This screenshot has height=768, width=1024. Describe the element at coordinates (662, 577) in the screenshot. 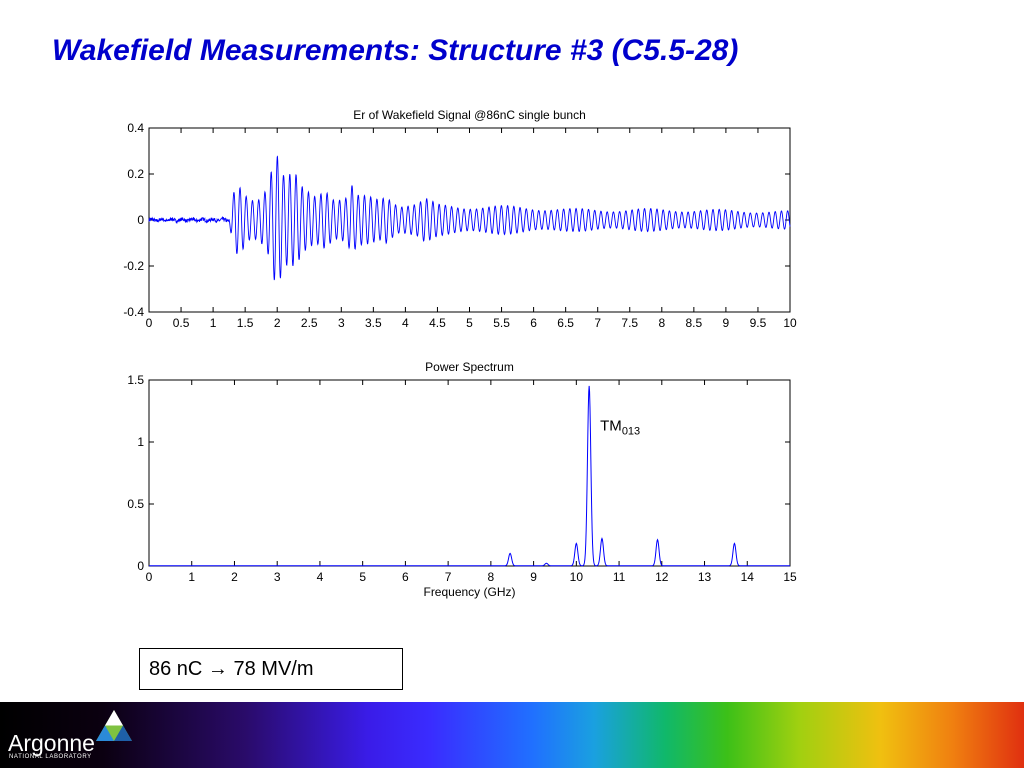

I see `x-tick-label: 12` at that location.